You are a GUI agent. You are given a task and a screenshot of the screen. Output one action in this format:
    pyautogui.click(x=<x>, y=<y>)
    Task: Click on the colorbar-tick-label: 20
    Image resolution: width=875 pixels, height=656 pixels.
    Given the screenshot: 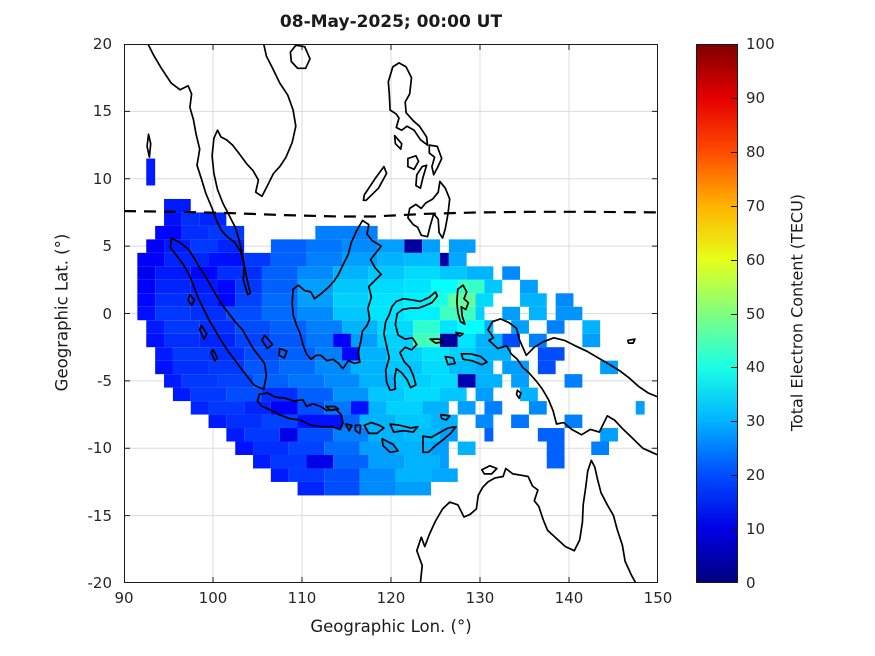 What is the action you would take?
    pyautogui.click(x=756, y=475)
    